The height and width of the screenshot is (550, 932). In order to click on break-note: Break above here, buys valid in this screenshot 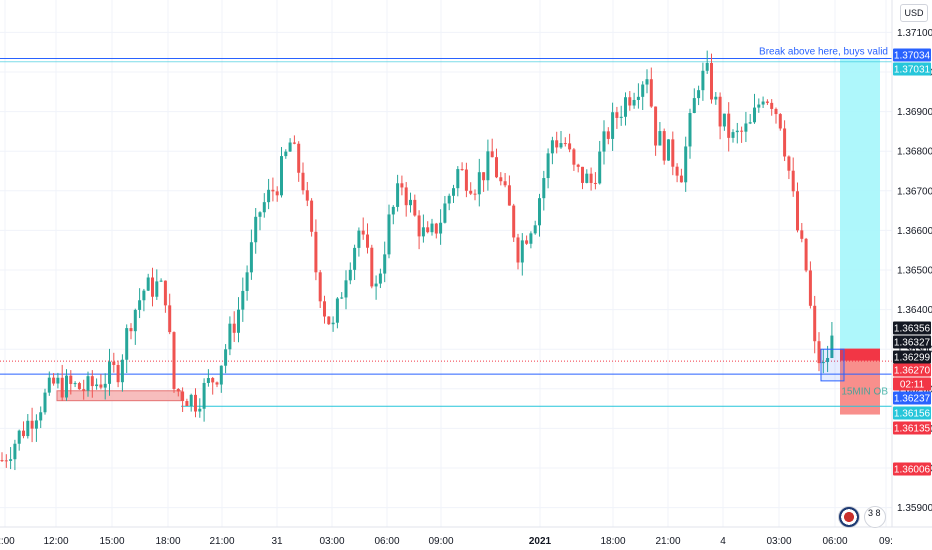, I will do `click(823, 52)`.